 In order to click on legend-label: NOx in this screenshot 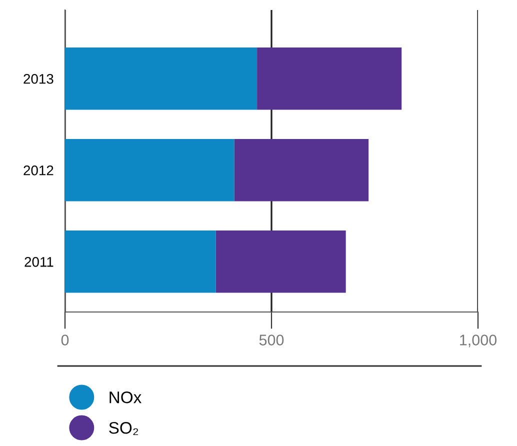, I will do `click(126, 397)`.